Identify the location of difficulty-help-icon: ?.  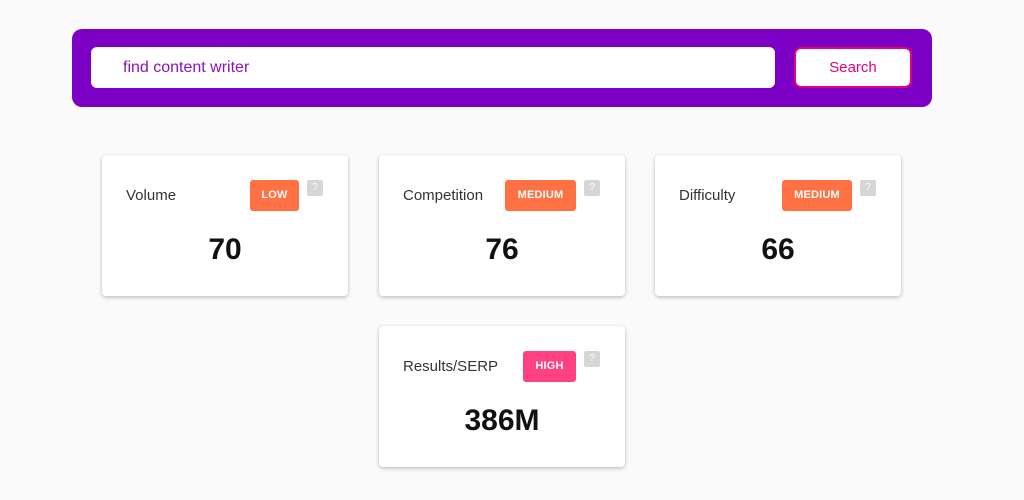
(868, 188).